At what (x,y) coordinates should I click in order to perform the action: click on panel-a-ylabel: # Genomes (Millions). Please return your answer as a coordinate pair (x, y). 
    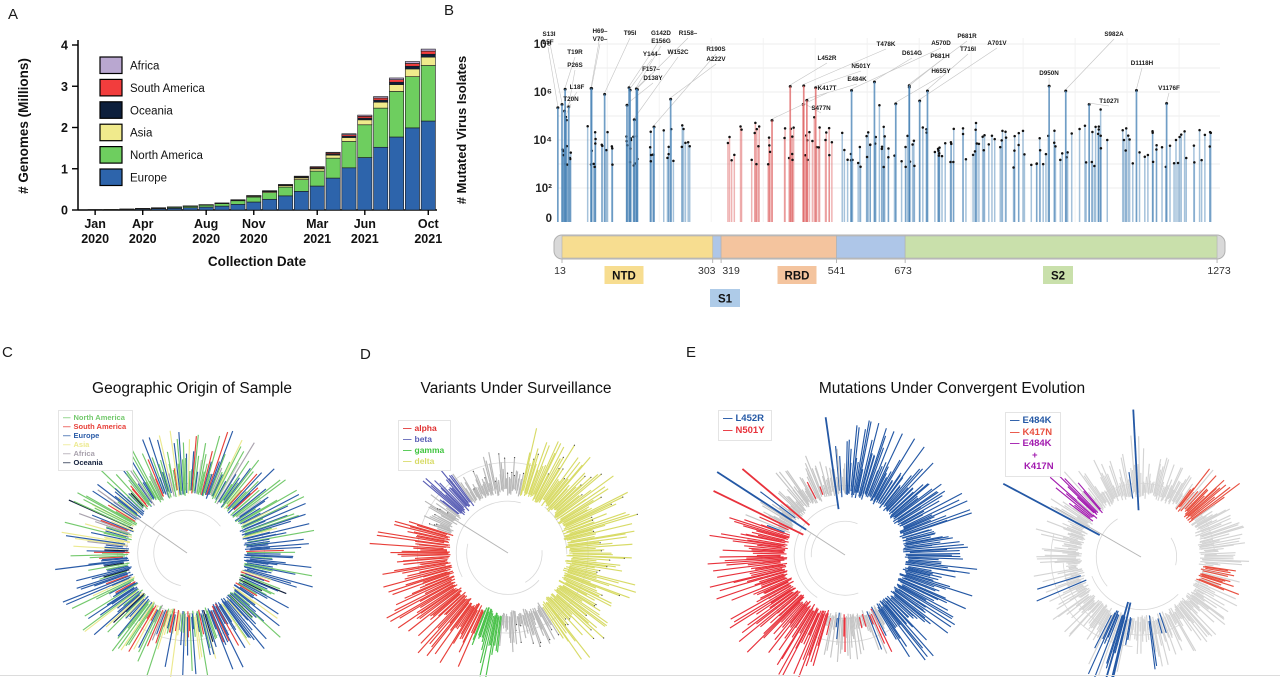
    Looking at the image, I should click on (23, 126).